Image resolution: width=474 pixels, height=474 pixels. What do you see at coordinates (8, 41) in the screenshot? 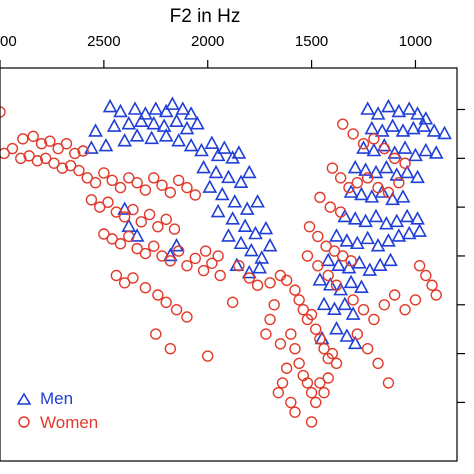
I see `x-tick-label: 3000` at bounding box center [8, 41].